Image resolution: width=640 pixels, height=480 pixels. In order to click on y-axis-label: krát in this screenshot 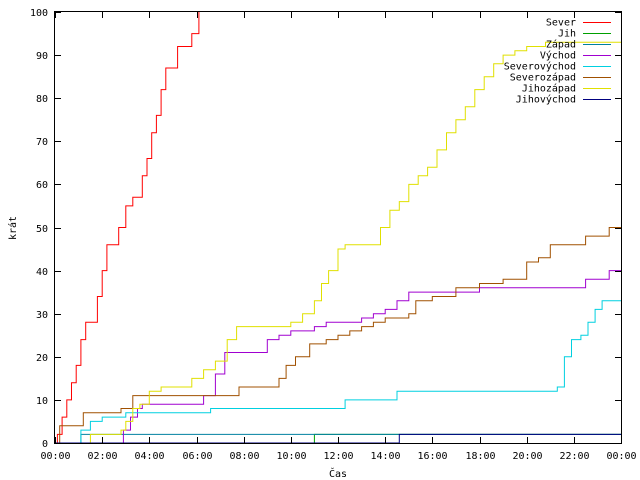, I will do `click(13, 228)`.